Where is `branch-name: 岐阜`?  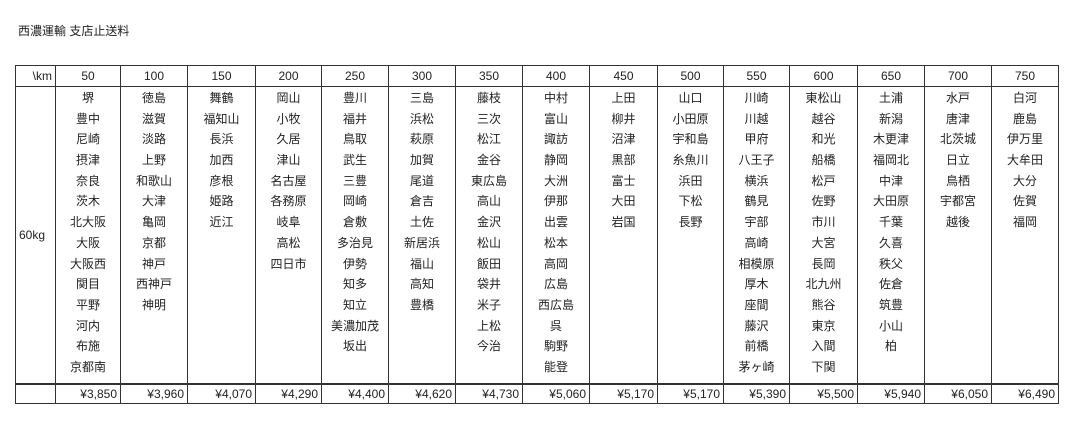
branch-name: 岐阜 is located at coordinates (288, 222).